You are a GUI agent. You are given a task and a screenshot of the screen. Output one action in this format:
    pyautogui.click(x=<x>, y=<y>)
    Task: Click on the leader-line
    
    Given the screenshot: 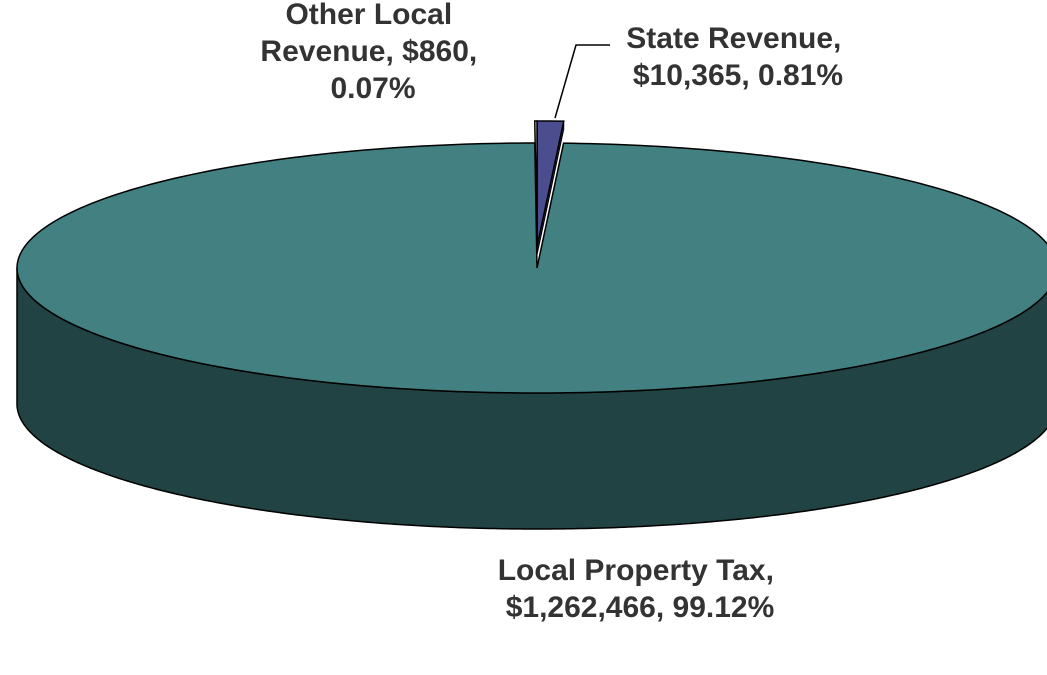 What is the action you would take?
    pyautogui.click(x=582, y=81)
    